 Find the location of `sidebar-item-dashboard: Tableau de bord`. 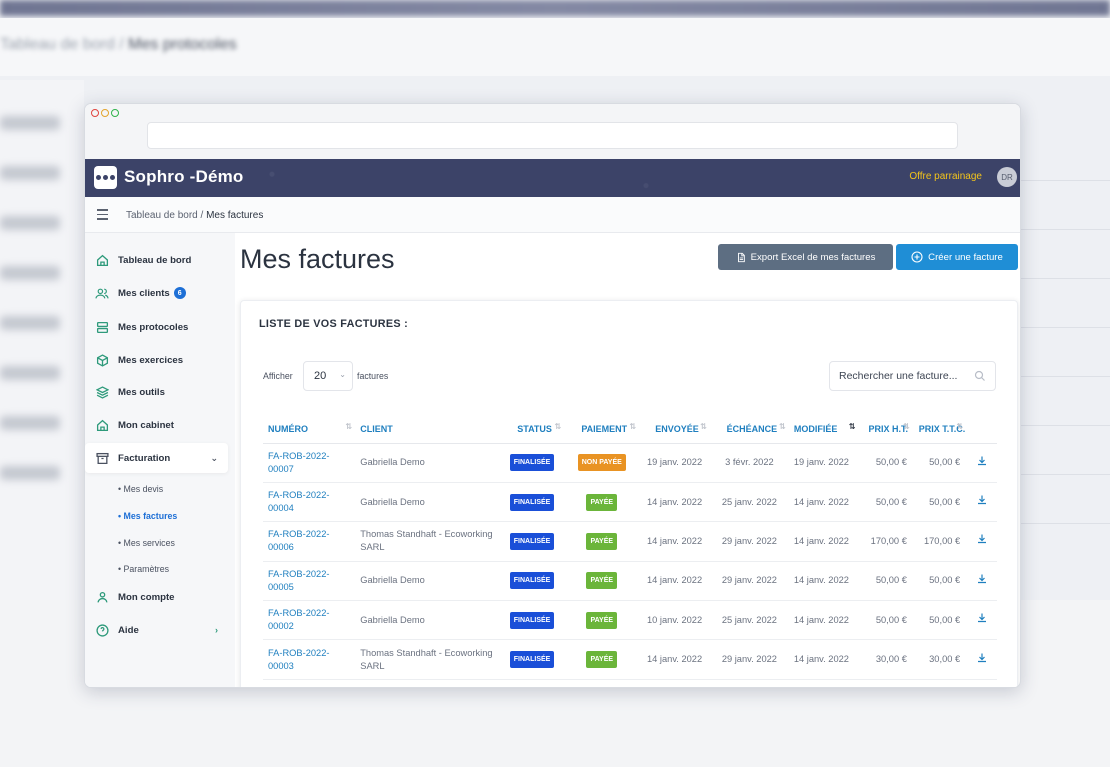

sidebar-item-dashboard: Tableau de bord is located at coordinates (156, 260).